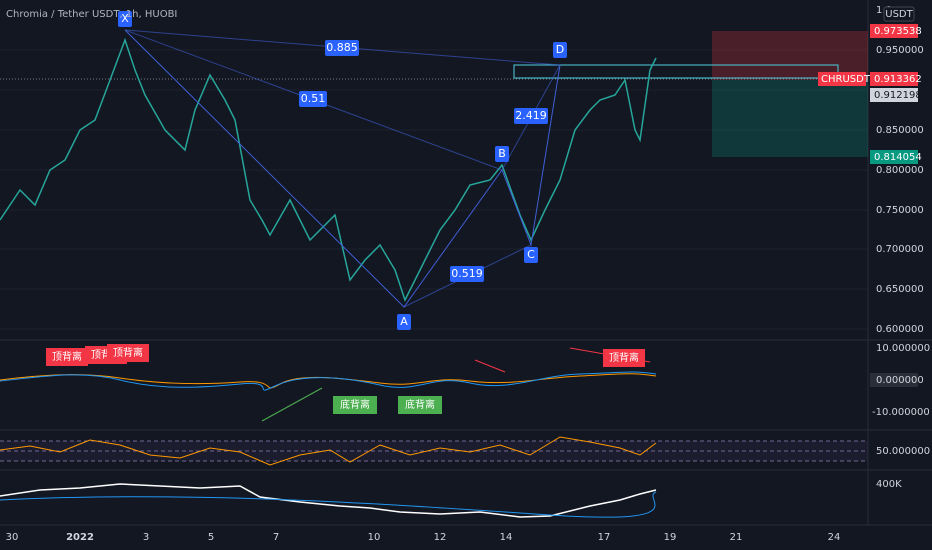 This screenshot has width=932, height=550. What do you see at coordinates (898, 31) in the screenshot?
I see `stop-price-tag: 0.973538` at bounding box center [898, 31].